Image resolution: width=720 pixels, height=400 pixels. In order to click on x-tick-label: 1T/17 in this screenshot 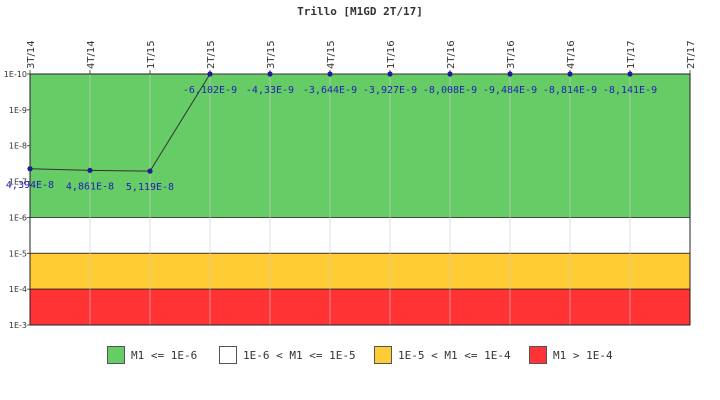, I will do `click(631, 54)`.